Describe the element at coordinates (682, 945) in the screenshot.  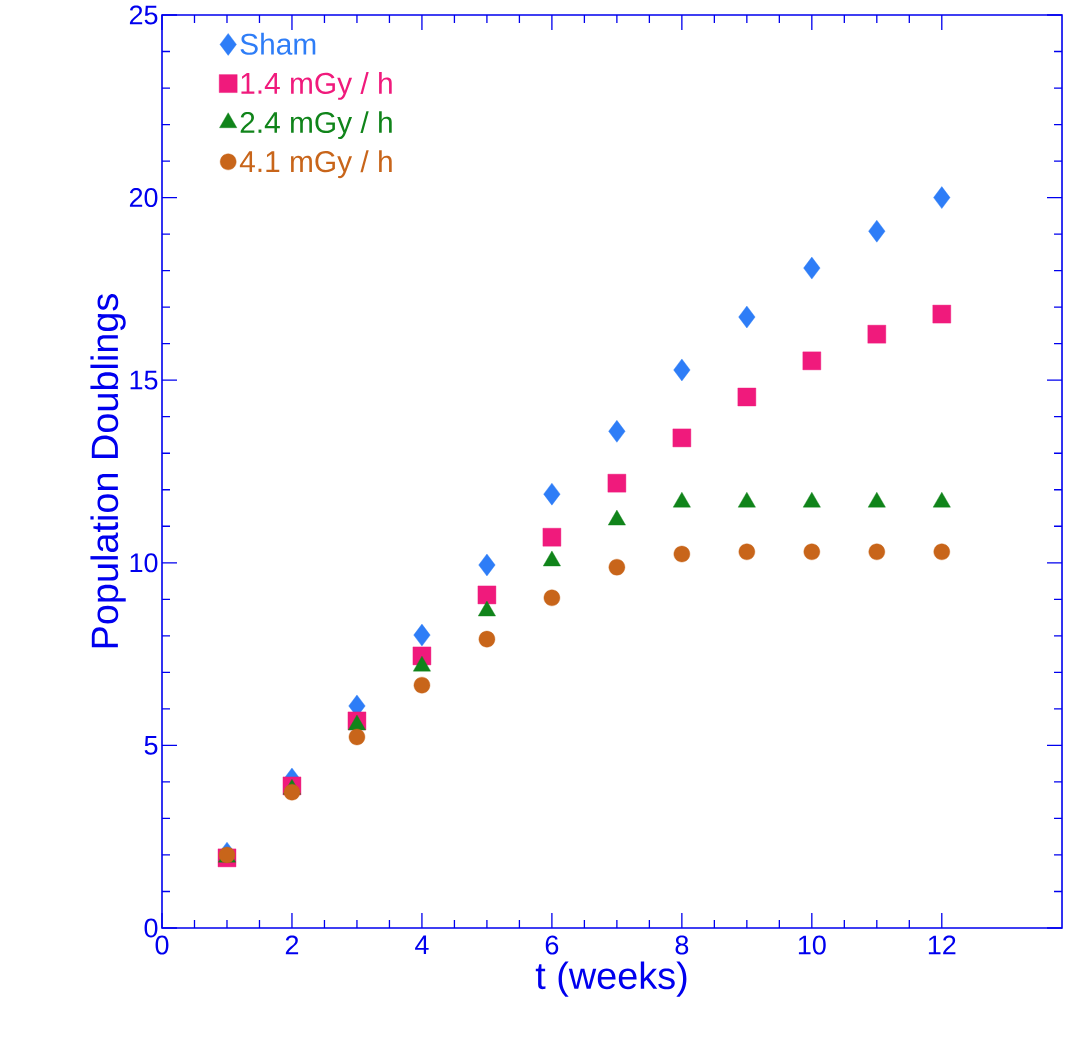
I see `x-tick-label: 8` at that location.